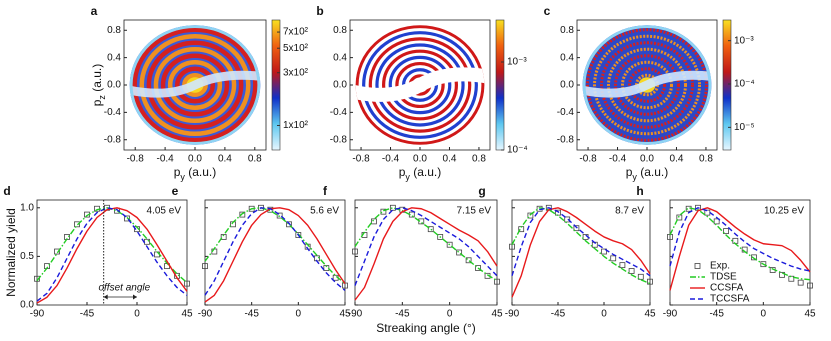 The image size is (831, 341). I want to click on panel-letter: e, so click(175, 191).